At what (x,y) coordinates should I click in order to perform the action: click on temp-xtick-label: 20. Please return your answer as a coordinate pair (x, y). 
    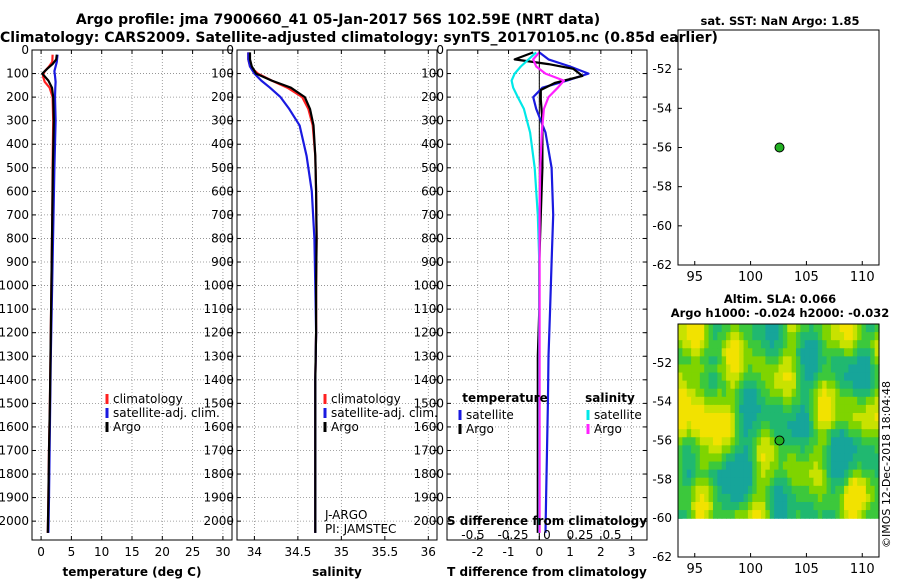
    Looking at the image, I should click on (162, 552).